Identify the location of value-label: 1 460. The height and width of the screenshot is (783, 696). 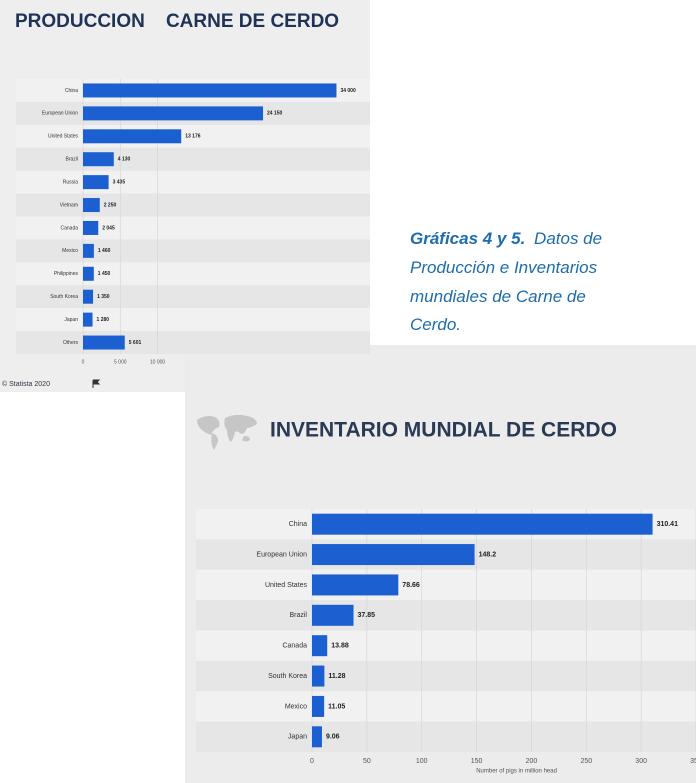
(104, 251).